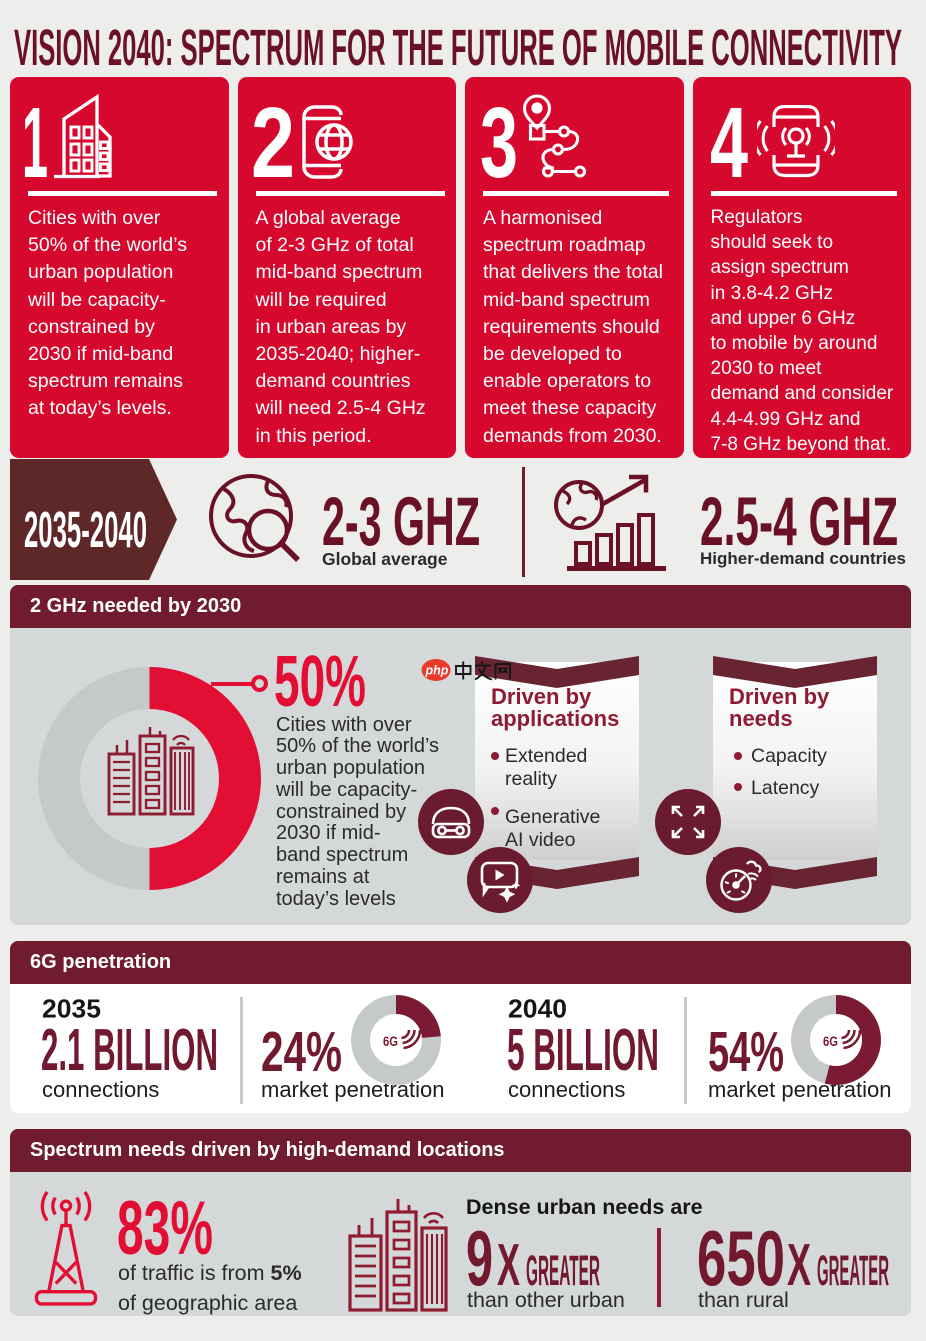 This screenshot has width=926, height=1341. I want to click on svg-text: 50%, so click(320, 682).